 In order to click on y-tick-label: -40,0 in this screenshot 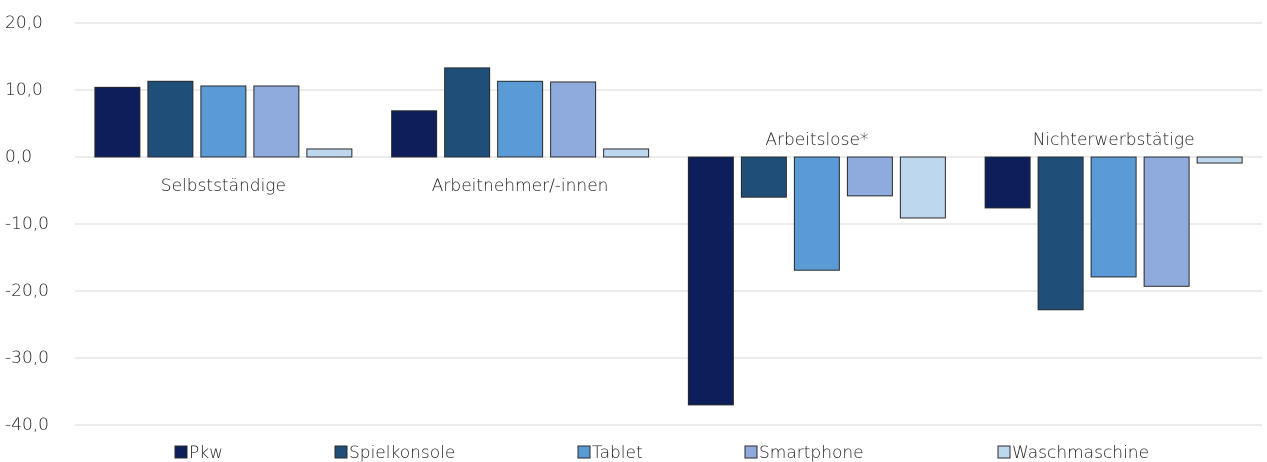, I will do `click(27, 425)`.